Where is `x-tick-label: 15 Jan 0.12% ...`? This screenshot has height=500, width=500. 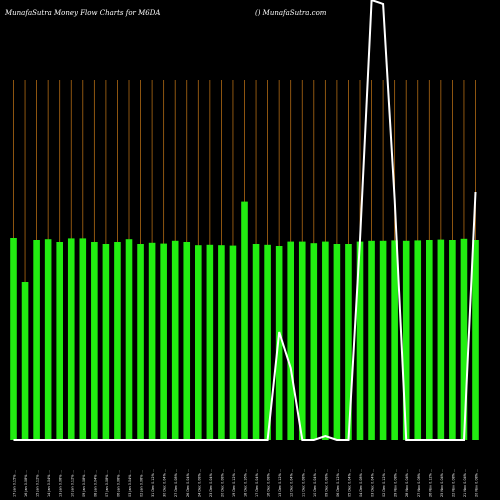
x-tick-label: 15 Jan 0.12% ... is located at coordinates (38, 483).